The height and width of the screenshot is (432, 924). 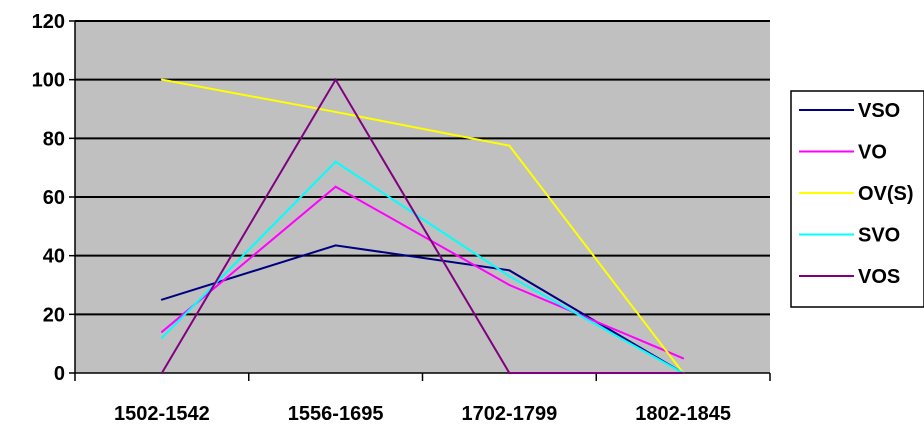 What do you see at coordinates (886, 194) in the screenshot?
I see `legend-label: OV(S)` at bounding box center [886, 194].